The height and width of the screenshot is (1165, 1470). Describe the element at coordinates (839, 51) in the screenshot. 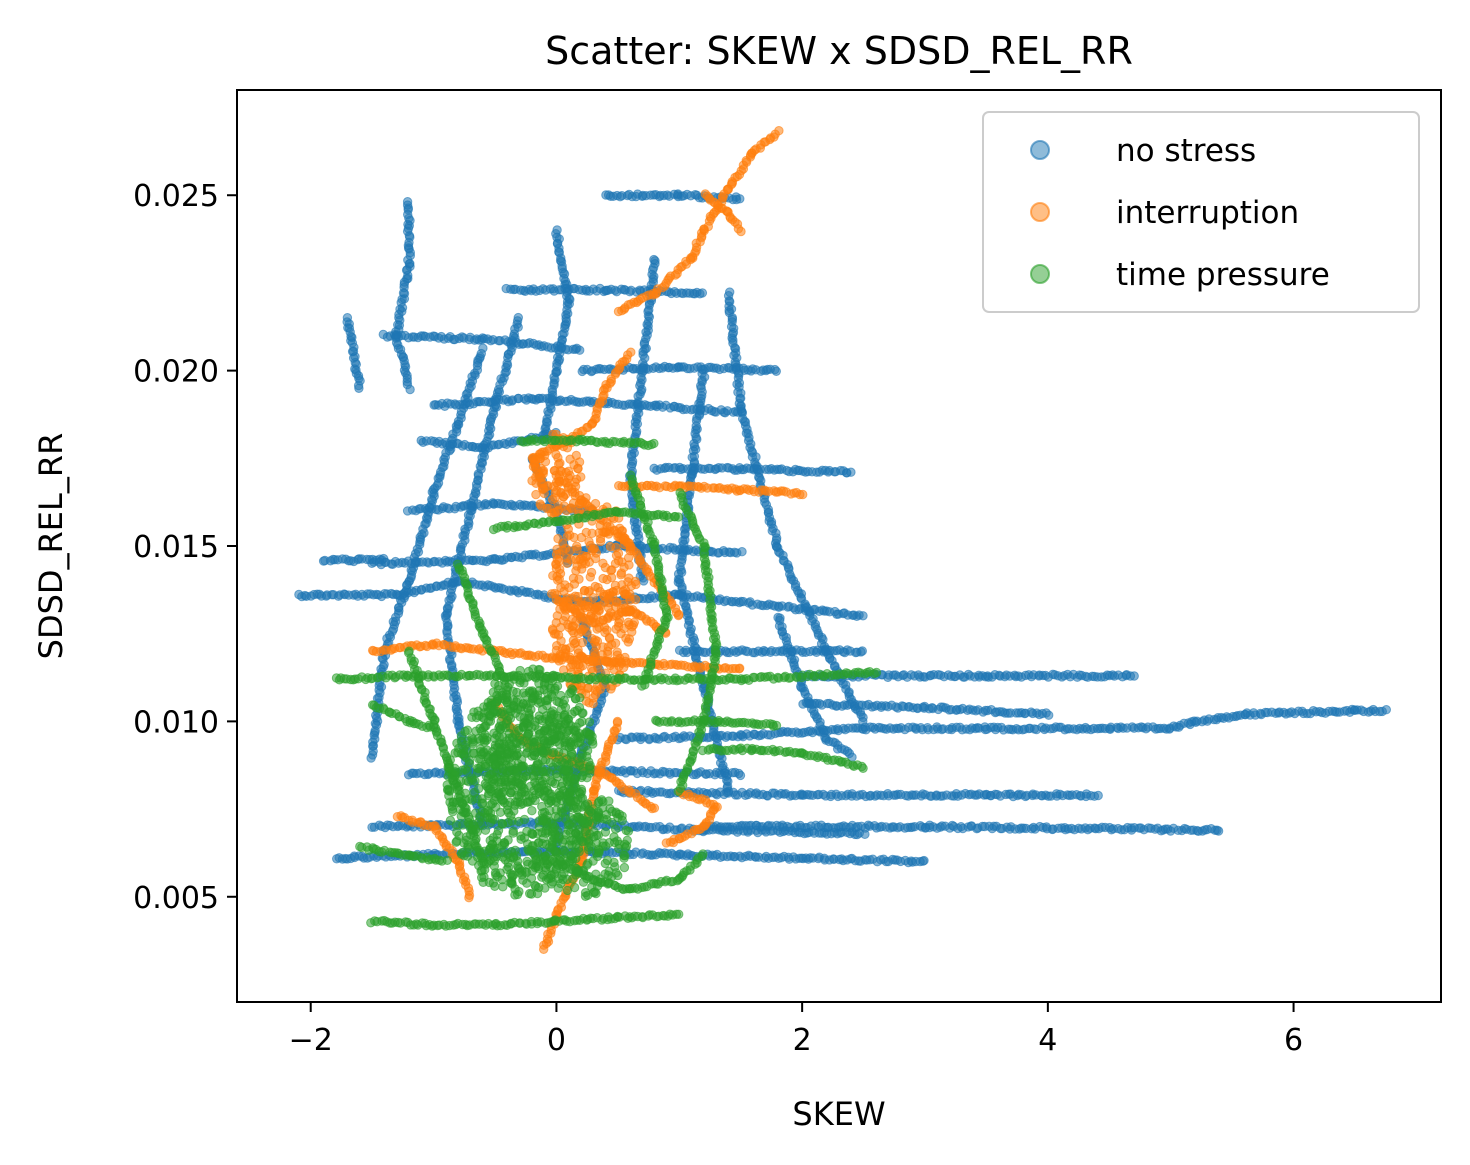

I see `chart-title: Scatter: SKEW x SDSD_REL_RR` at that location.